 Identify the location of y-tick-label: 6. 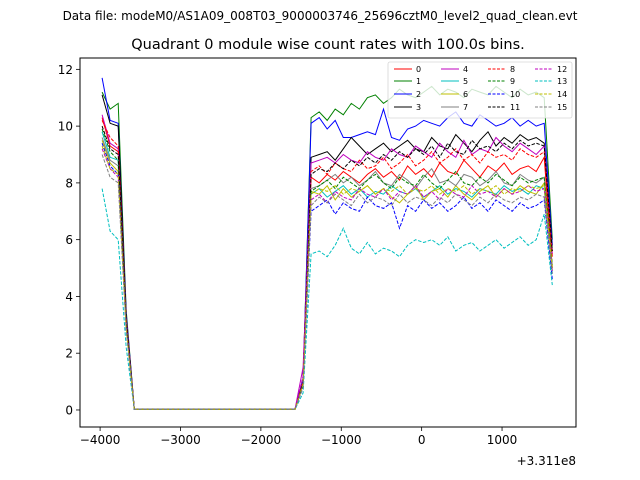
(69, 240).